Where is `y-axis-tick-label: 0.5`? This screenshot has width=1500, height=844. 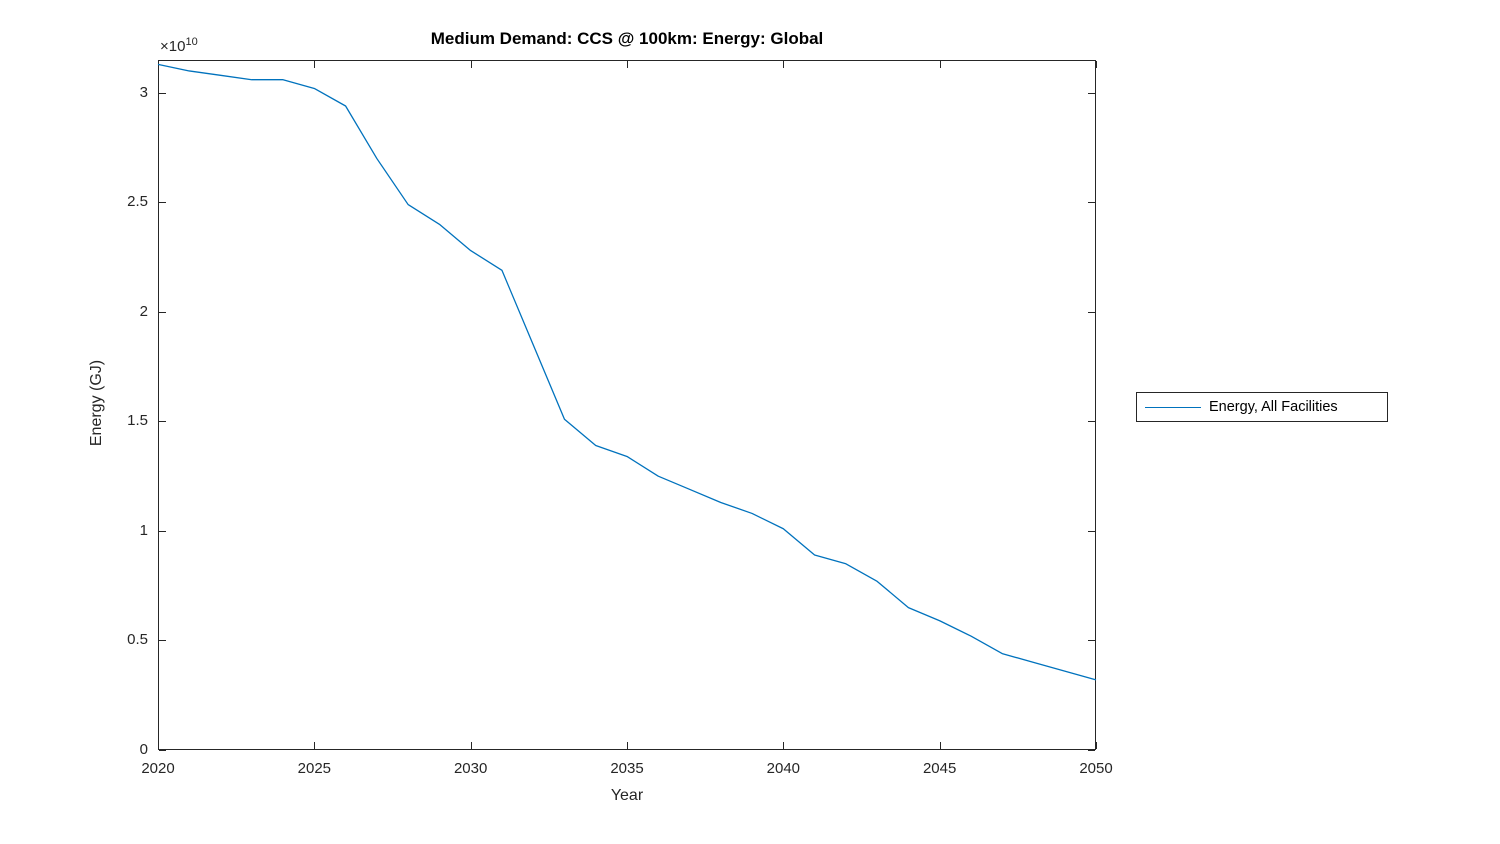
y-axis-tick-label: 0.5 is located at coordinates (137, 640).